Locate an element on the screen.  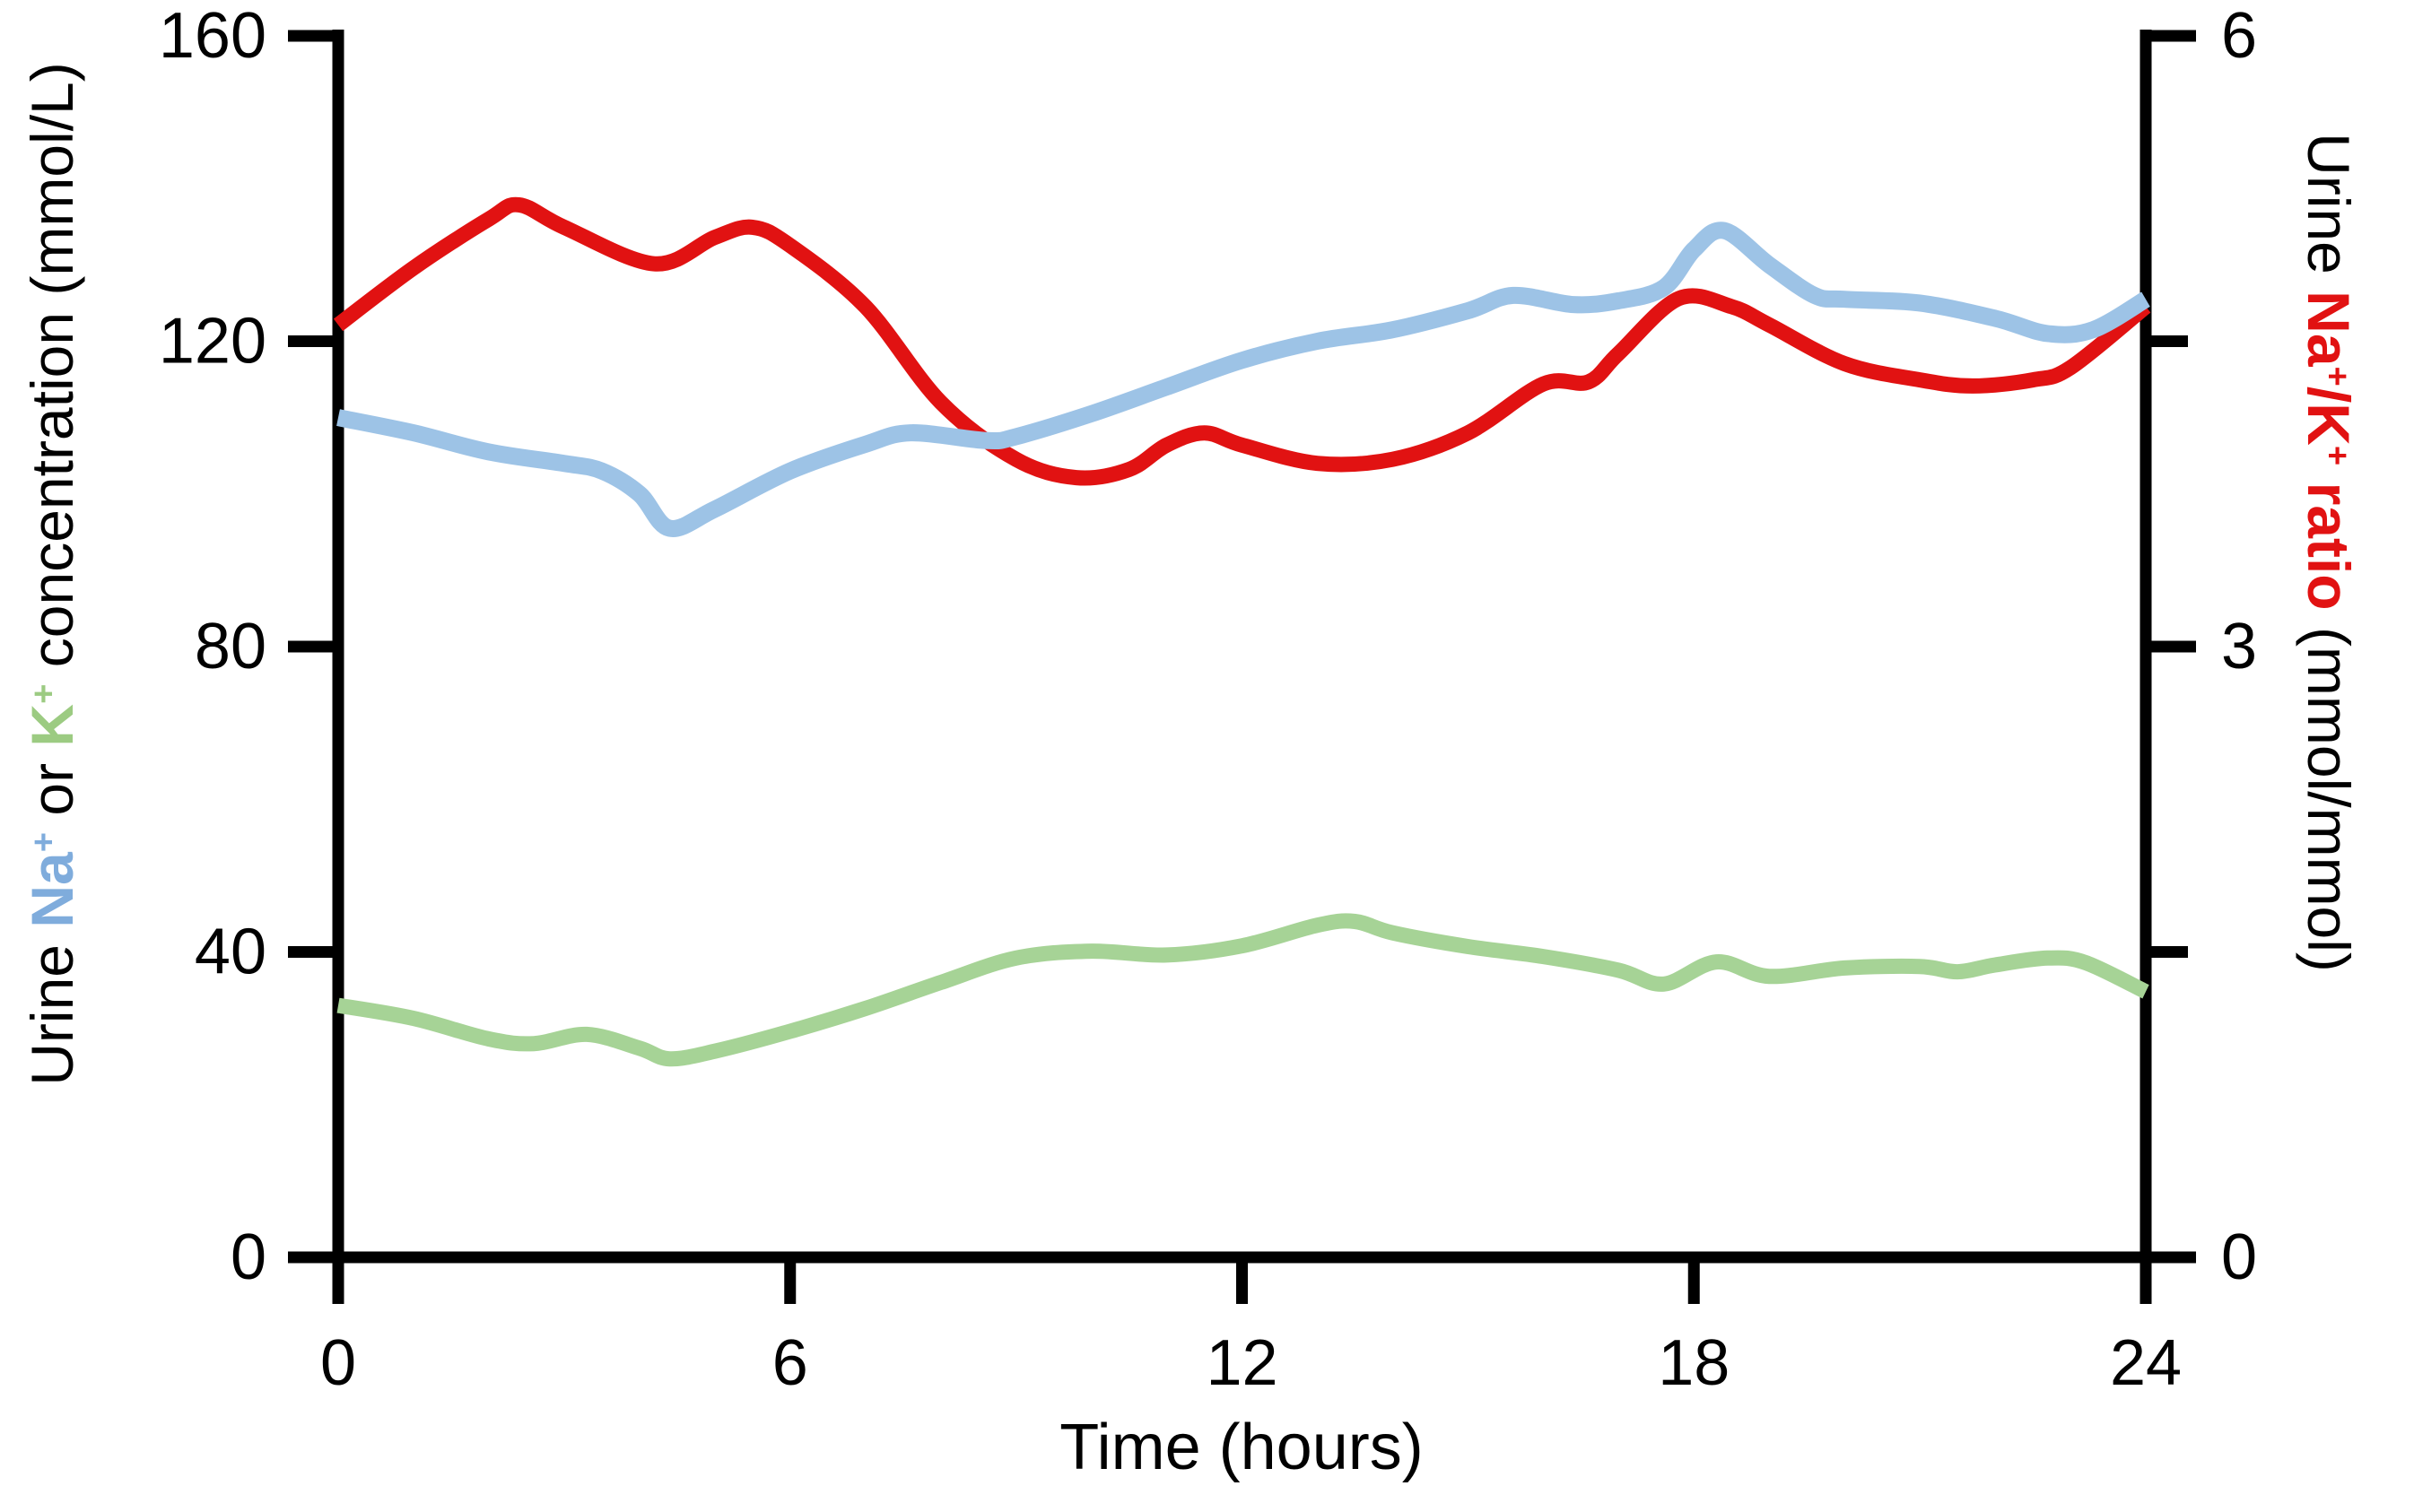
axis-title-segment: K is located at coordinates (52, 725).